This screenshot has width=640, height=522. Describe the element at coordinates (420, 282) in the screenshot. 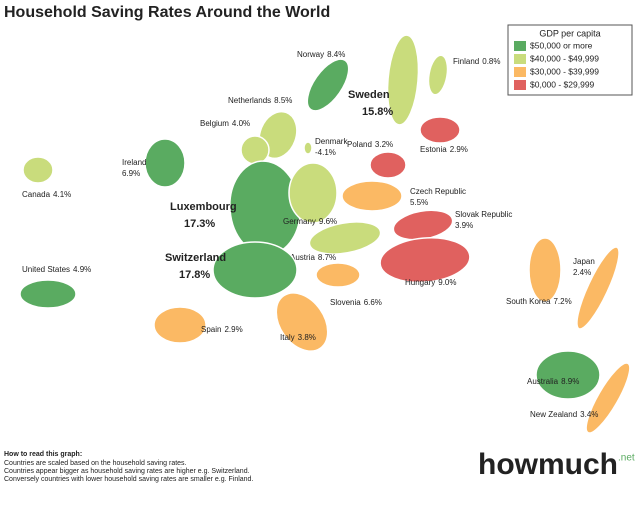

I see `country-name: Hungary` at that location.